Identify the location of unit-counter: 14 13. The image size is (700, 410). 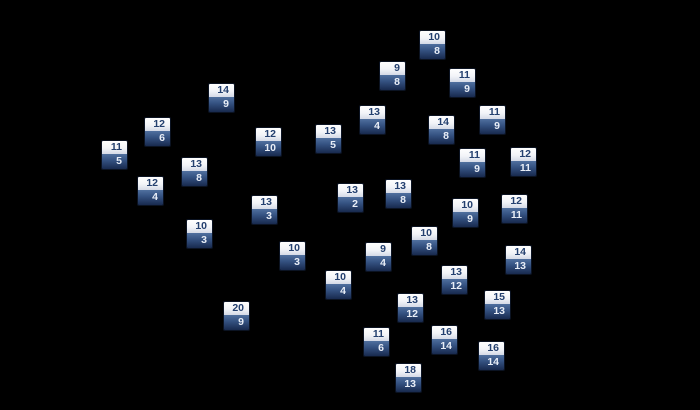
(518, 260).